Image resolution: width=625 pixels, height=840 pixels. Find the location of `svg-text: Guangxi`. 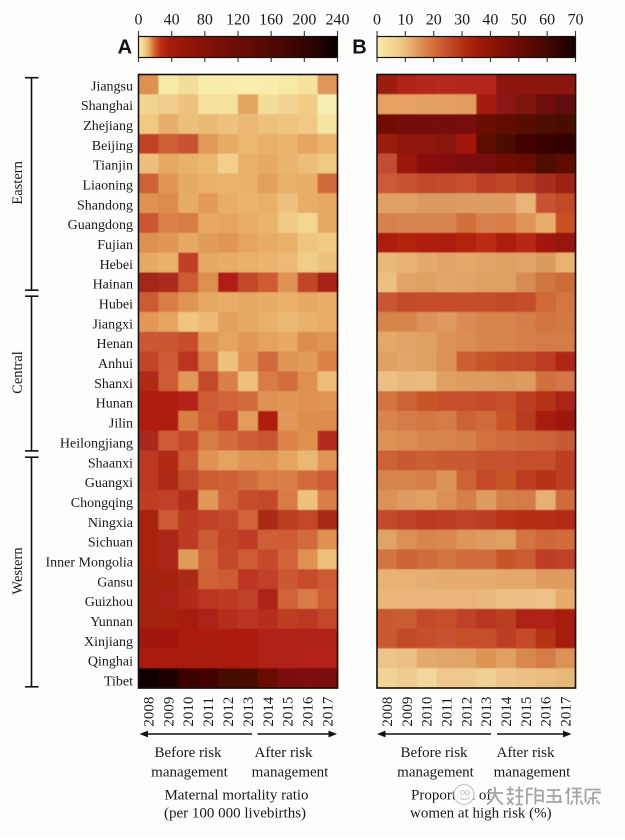

svg-text: Guangxi is located at coordinates (109, 483).